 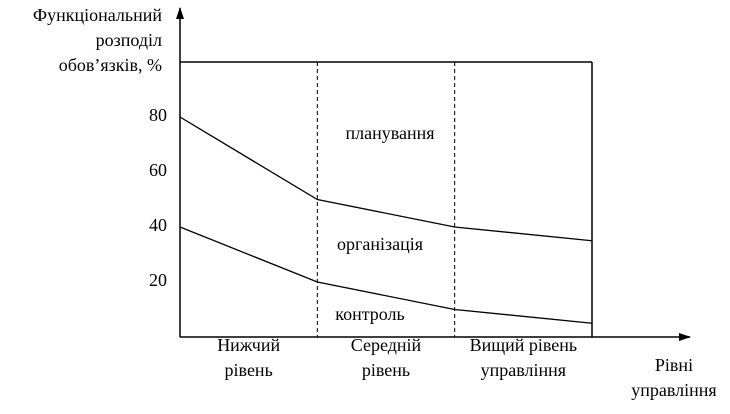 What do you see at coordinates (110, 65) in the screenshot?
I see `y-axis-title: обов’язків, %` at bounding box center [110, 65].